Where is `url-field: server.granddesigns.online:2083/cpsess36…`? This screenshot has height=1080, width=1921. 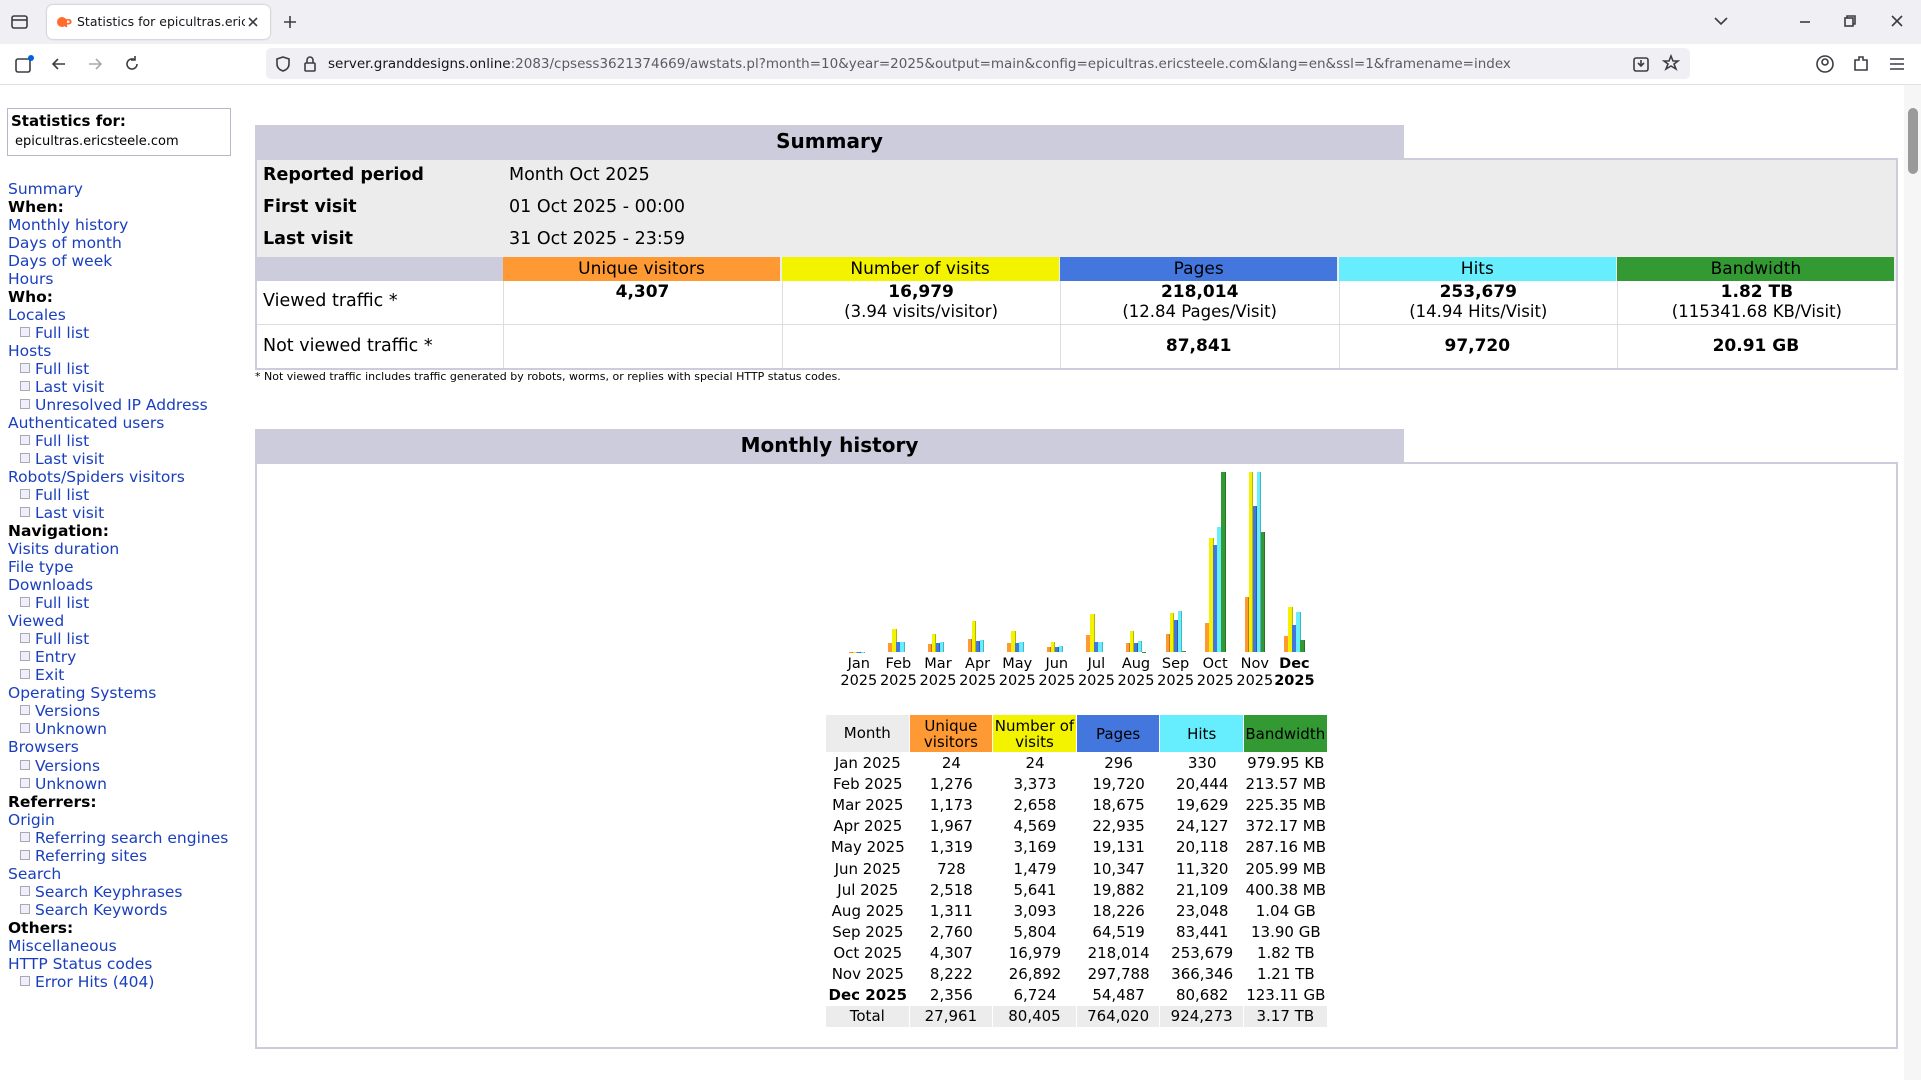
url-field: server.granddesigns.online:2083/cpsess36… is located at coordinates (978, 63).